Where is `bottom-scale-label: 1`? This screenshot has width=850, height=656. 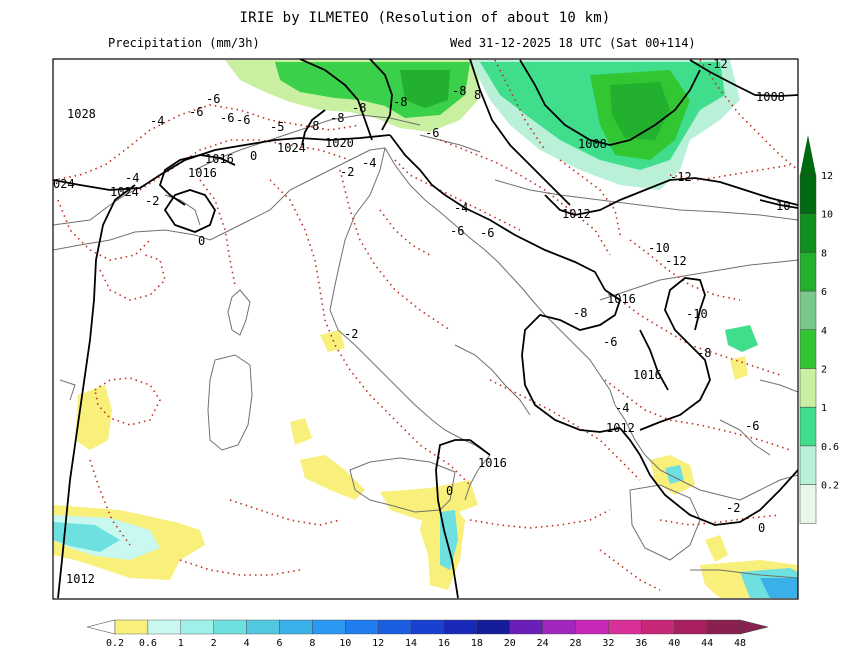 bottom-scale-label: 1 is located at coordinates (181, 643).